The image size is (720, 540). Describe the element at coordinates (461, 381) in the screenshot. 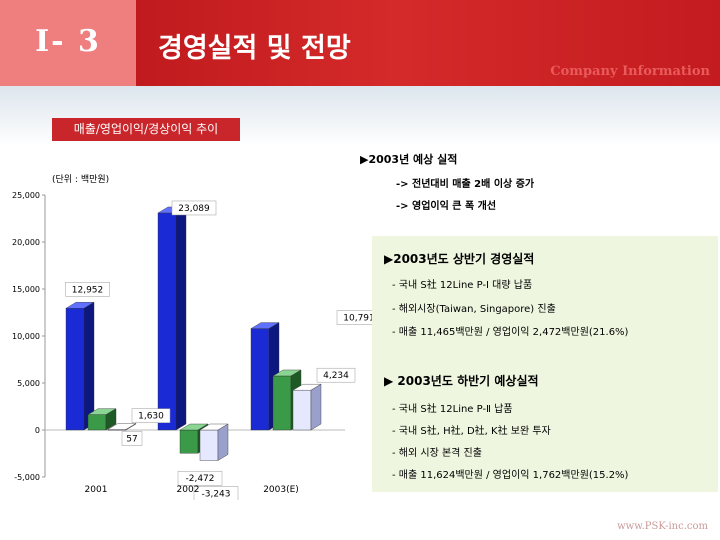

I see `second-half-title: ▶ 2003년도 하반기 예상실적` at that location.